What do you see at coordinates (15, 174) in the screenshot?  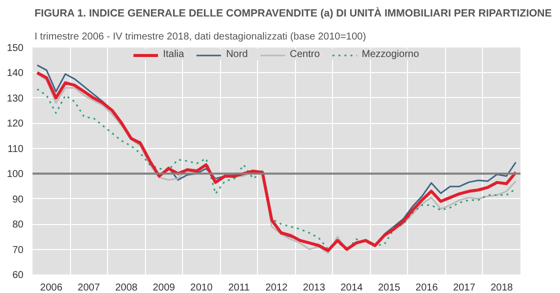 I see `y-tick-label: 100` at bounding box center [15, 174].